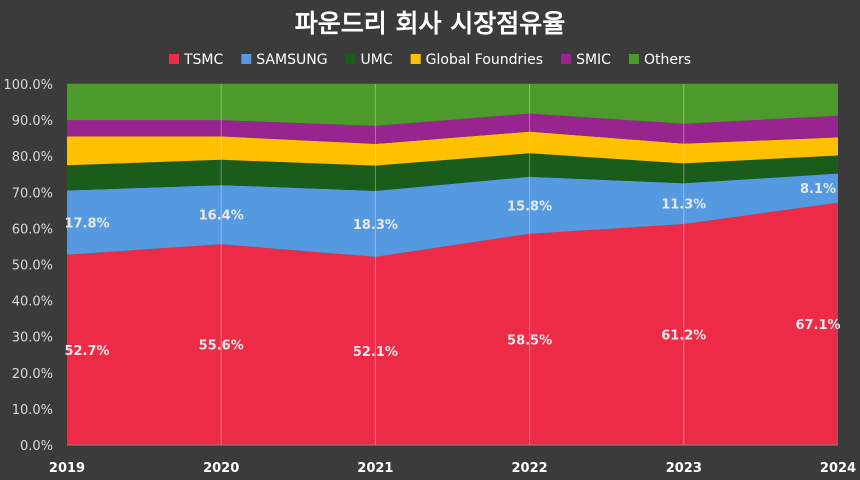  What do you see at coordinates (529, 206) in the screenshot?
I see `data-label-samsung: 15.8%` at bounding box center [529, 206].